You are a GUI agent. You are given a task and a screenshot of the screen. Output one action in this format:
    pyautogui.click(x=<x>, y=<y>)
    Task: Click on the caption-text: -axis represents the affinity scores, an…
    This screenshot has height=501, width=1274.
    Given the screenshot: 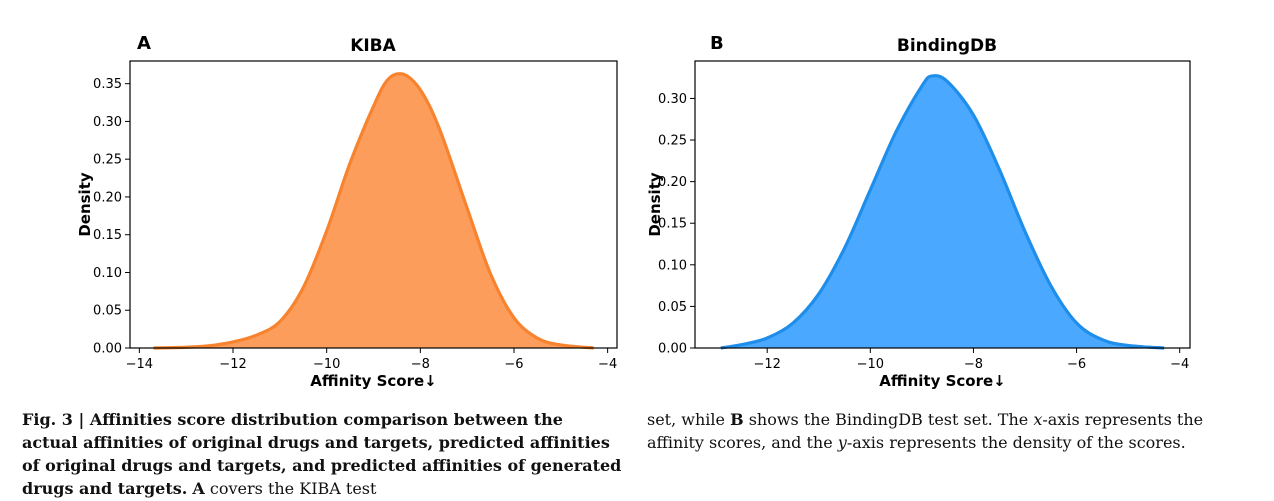 What is the action you would take?
    pyautogui.click(x=925, y=431)
    